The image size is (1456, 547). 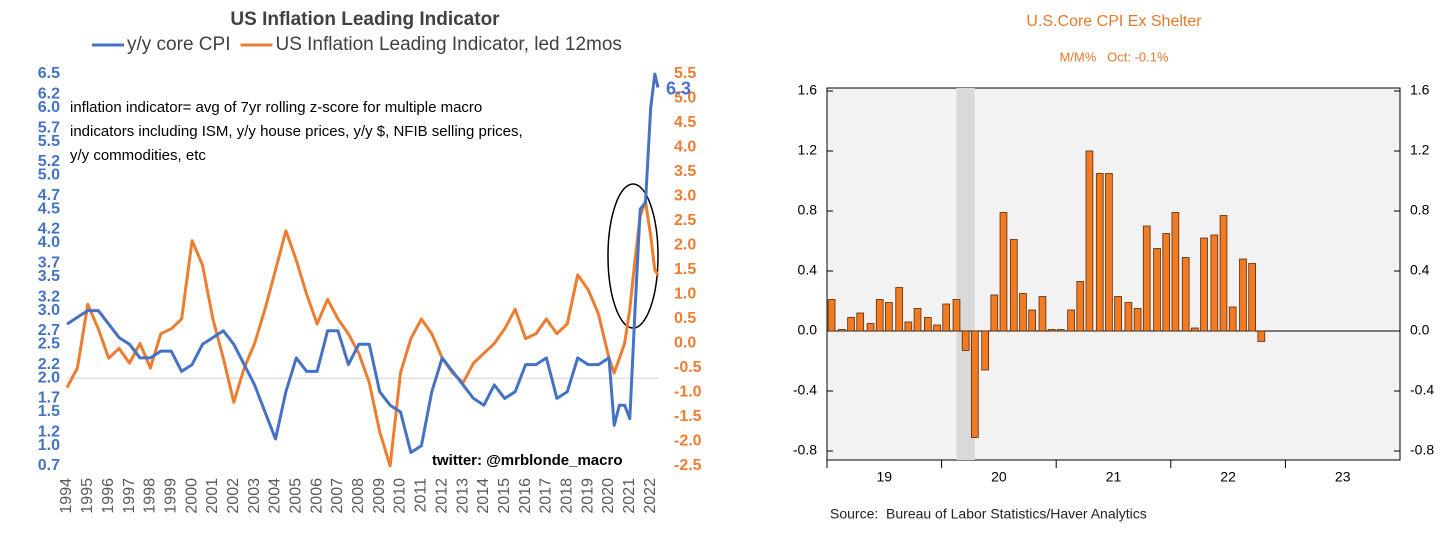 I want to click on y2-tick-label: 5.0, so click(x=685, y=98).